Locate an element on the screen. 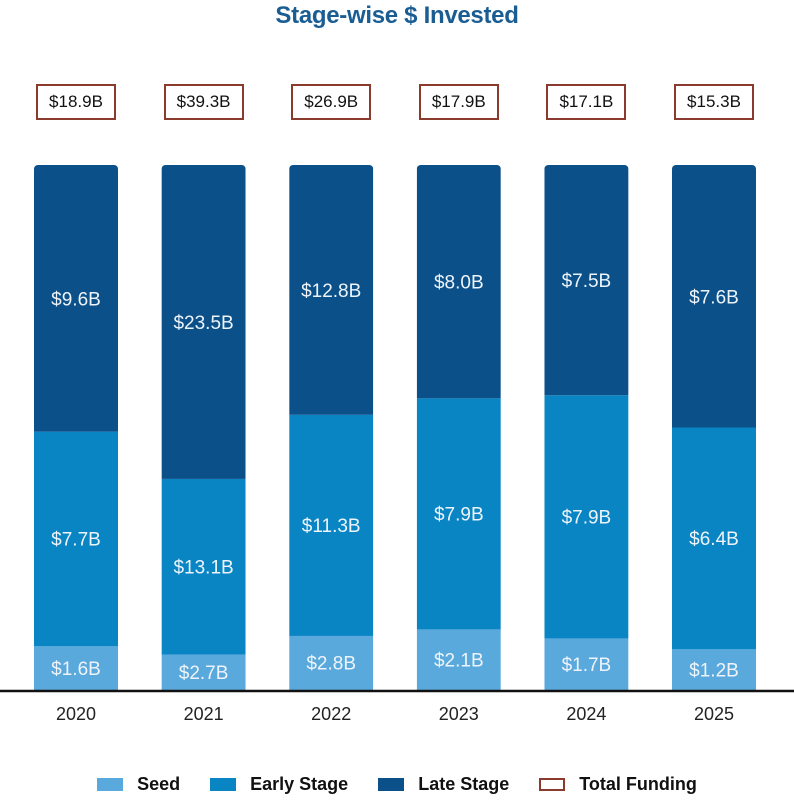  data-label-late-2021: $23.5B is located at coordinates (203, 323).